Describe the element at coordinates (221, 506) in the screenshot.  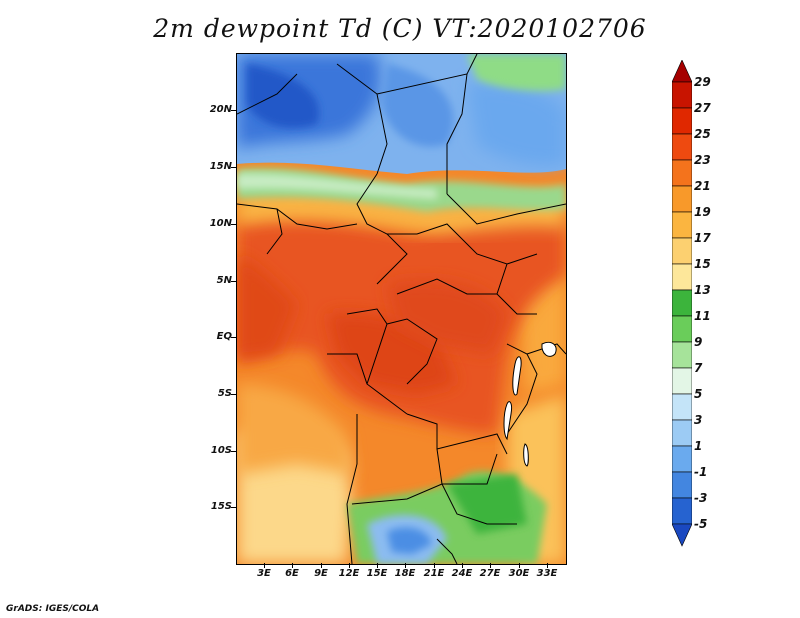
I see `lat-label-15s: 15S` at that location.